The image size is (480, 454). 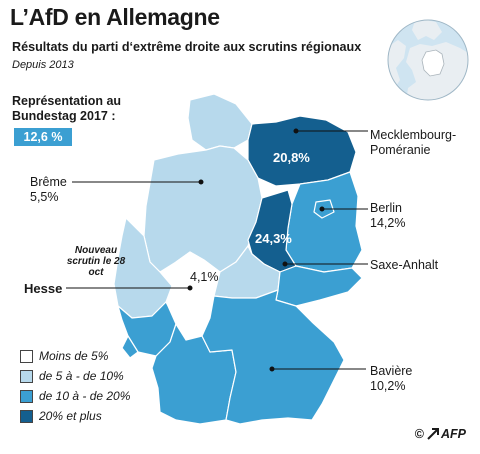 I want to click on saxe-anhalt-value-on-map: 24,3%, so click(x=273, y=238).